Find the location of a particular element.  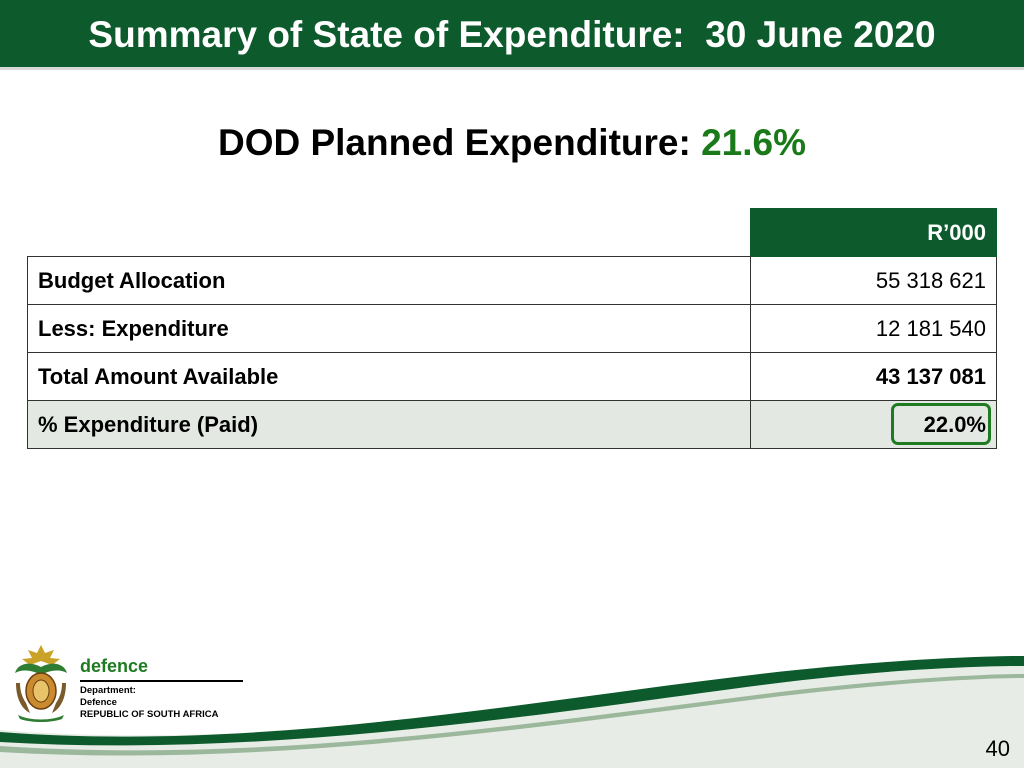

row-value: 43 137 081 is located at coordinates (873, 376).